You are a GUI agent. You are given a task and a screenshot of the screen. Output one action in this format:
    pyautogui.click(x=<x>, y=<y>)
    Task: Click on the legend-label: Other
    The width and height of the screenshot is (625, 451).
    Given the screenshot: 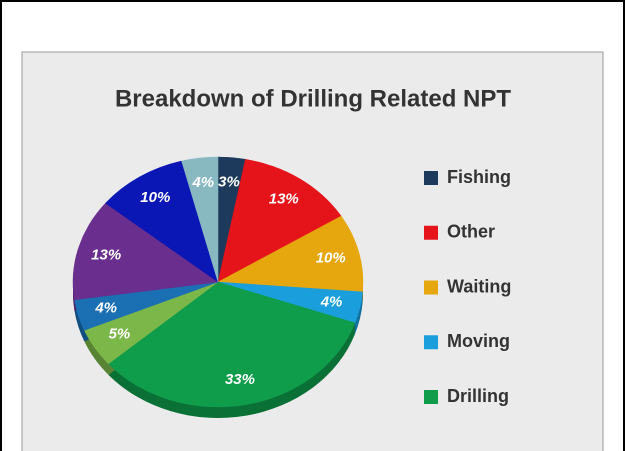 What is the action you would take?
    pyautogui.click(x=471, y=232)
    